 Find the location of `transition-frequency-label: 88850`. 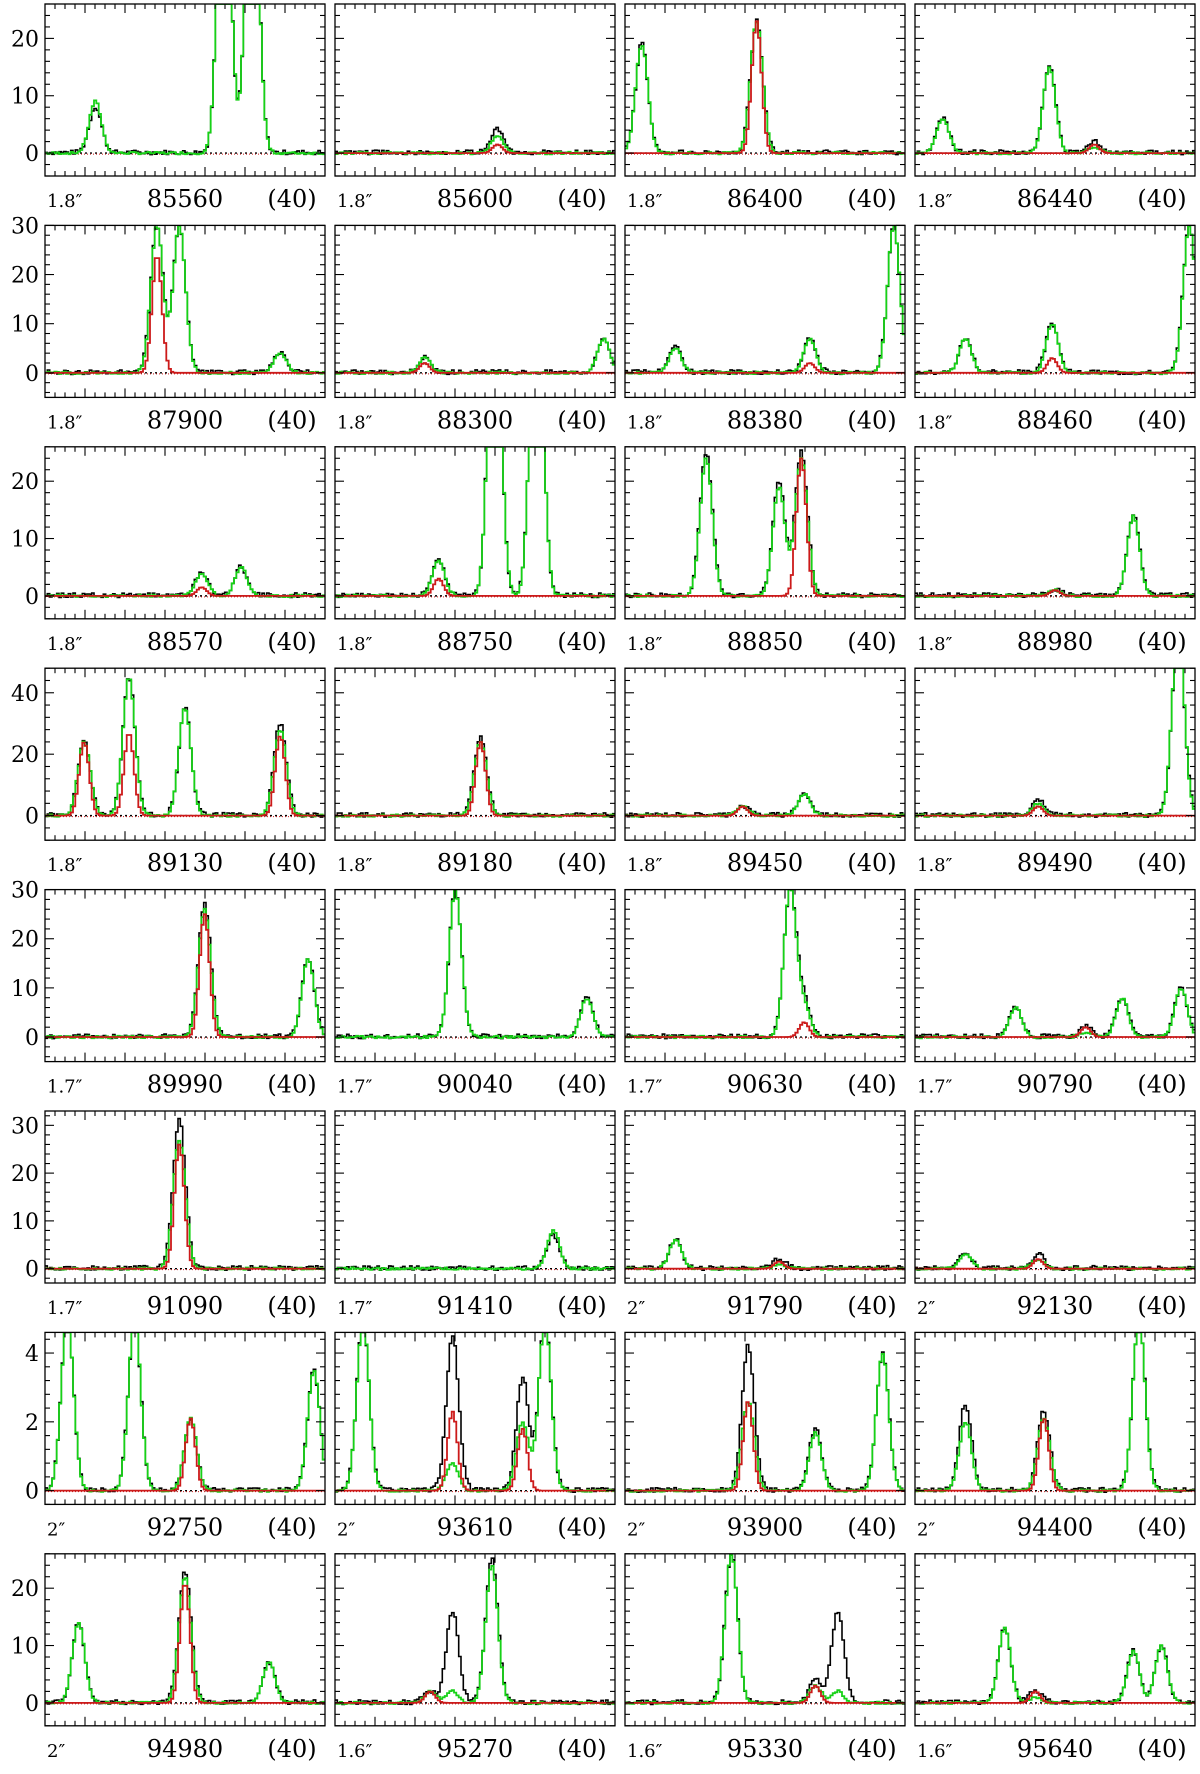

transition-frequency-label: 88850 is located at coordinates (765, 642).